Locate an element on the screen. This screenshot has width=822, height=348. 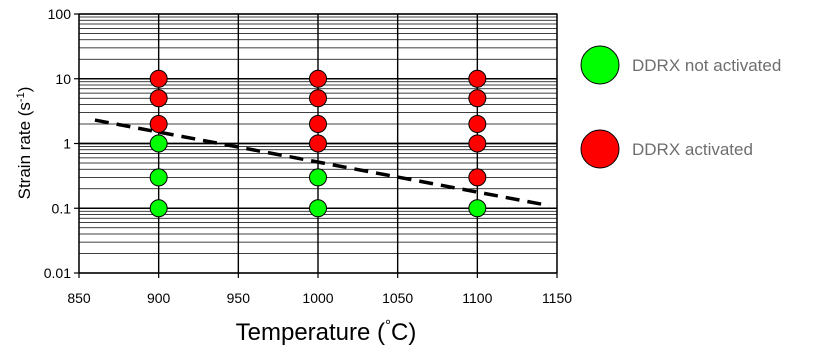
x-tick-label: 900 is located at coordinates (159, 298).